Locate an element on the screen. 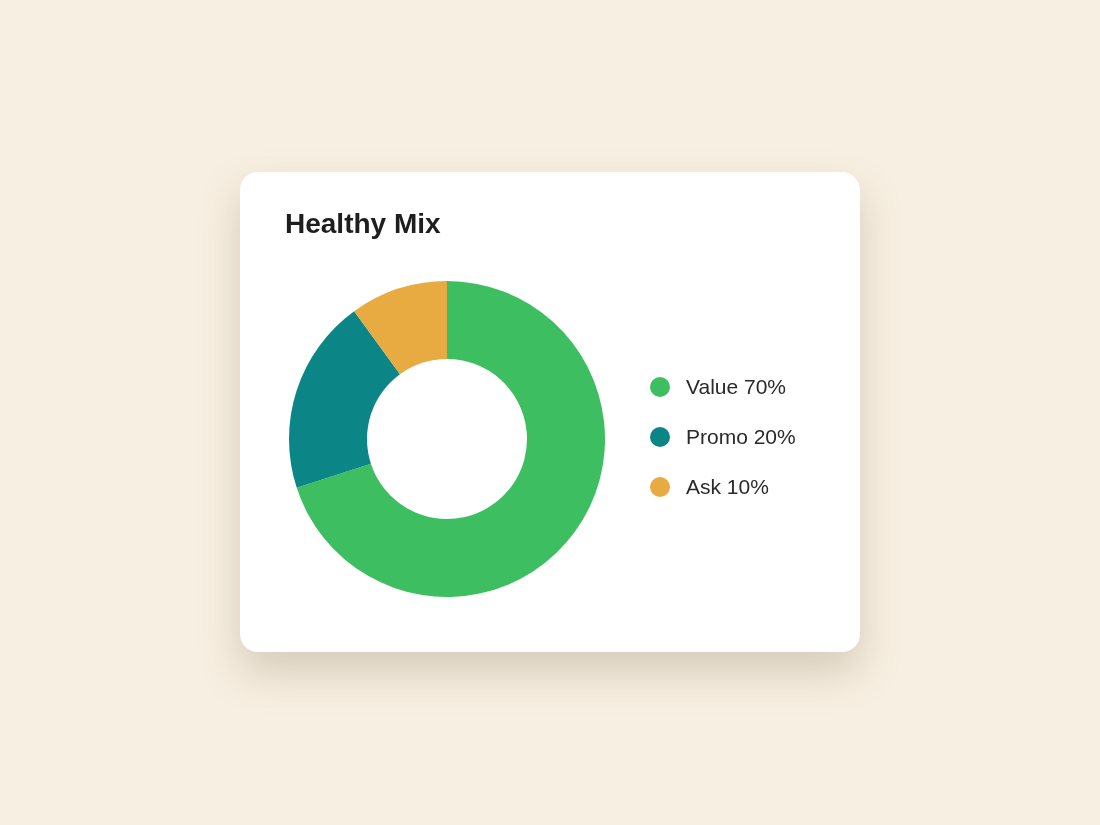 The width and height of the screenshot is (1100, 825). legend-label: Promo 20% is located at coordinates (741, 437).